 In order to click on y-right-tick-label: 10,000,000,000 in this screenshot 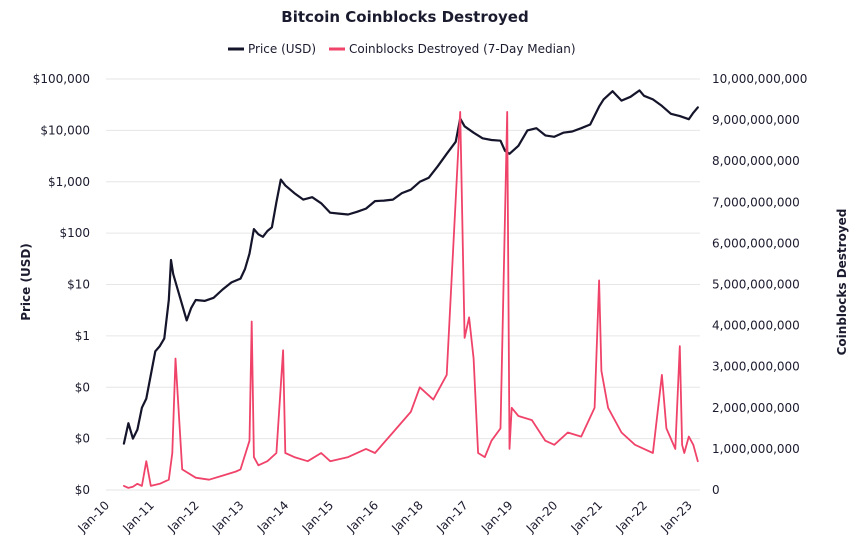, I will do `click(759, 79)`.